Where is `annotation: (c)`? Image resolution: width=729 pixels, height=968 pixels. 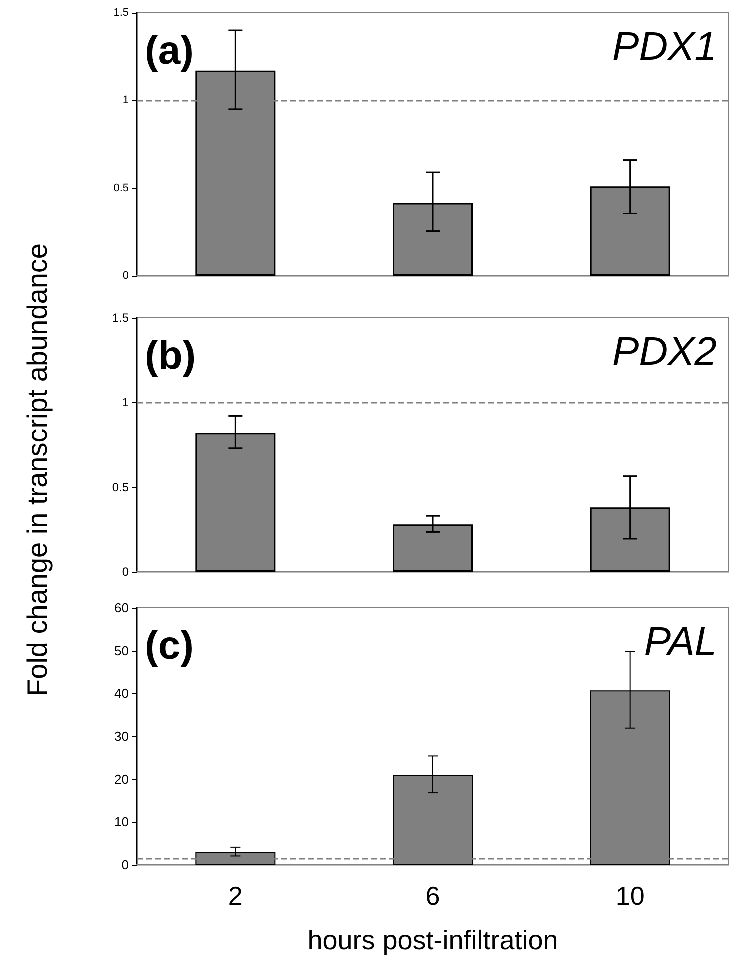
annotation: (c) is located at coordinates (169, 646).